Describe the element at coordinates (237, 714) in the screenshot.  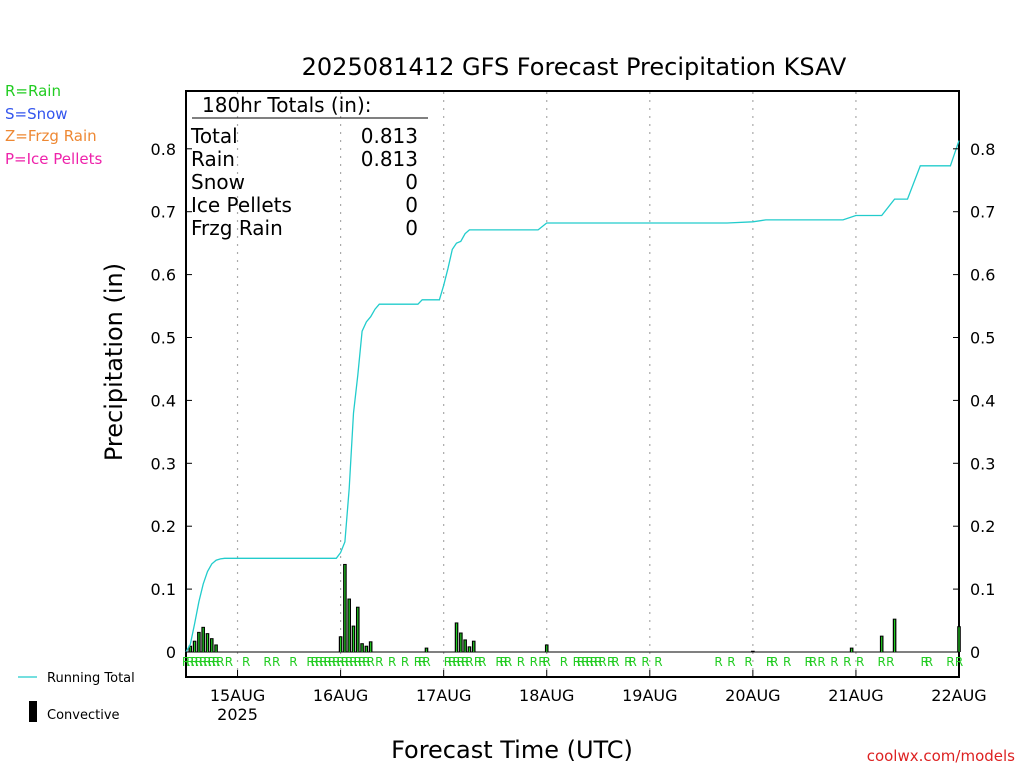
I see `x-tick-sublabel: 2025` at that location.